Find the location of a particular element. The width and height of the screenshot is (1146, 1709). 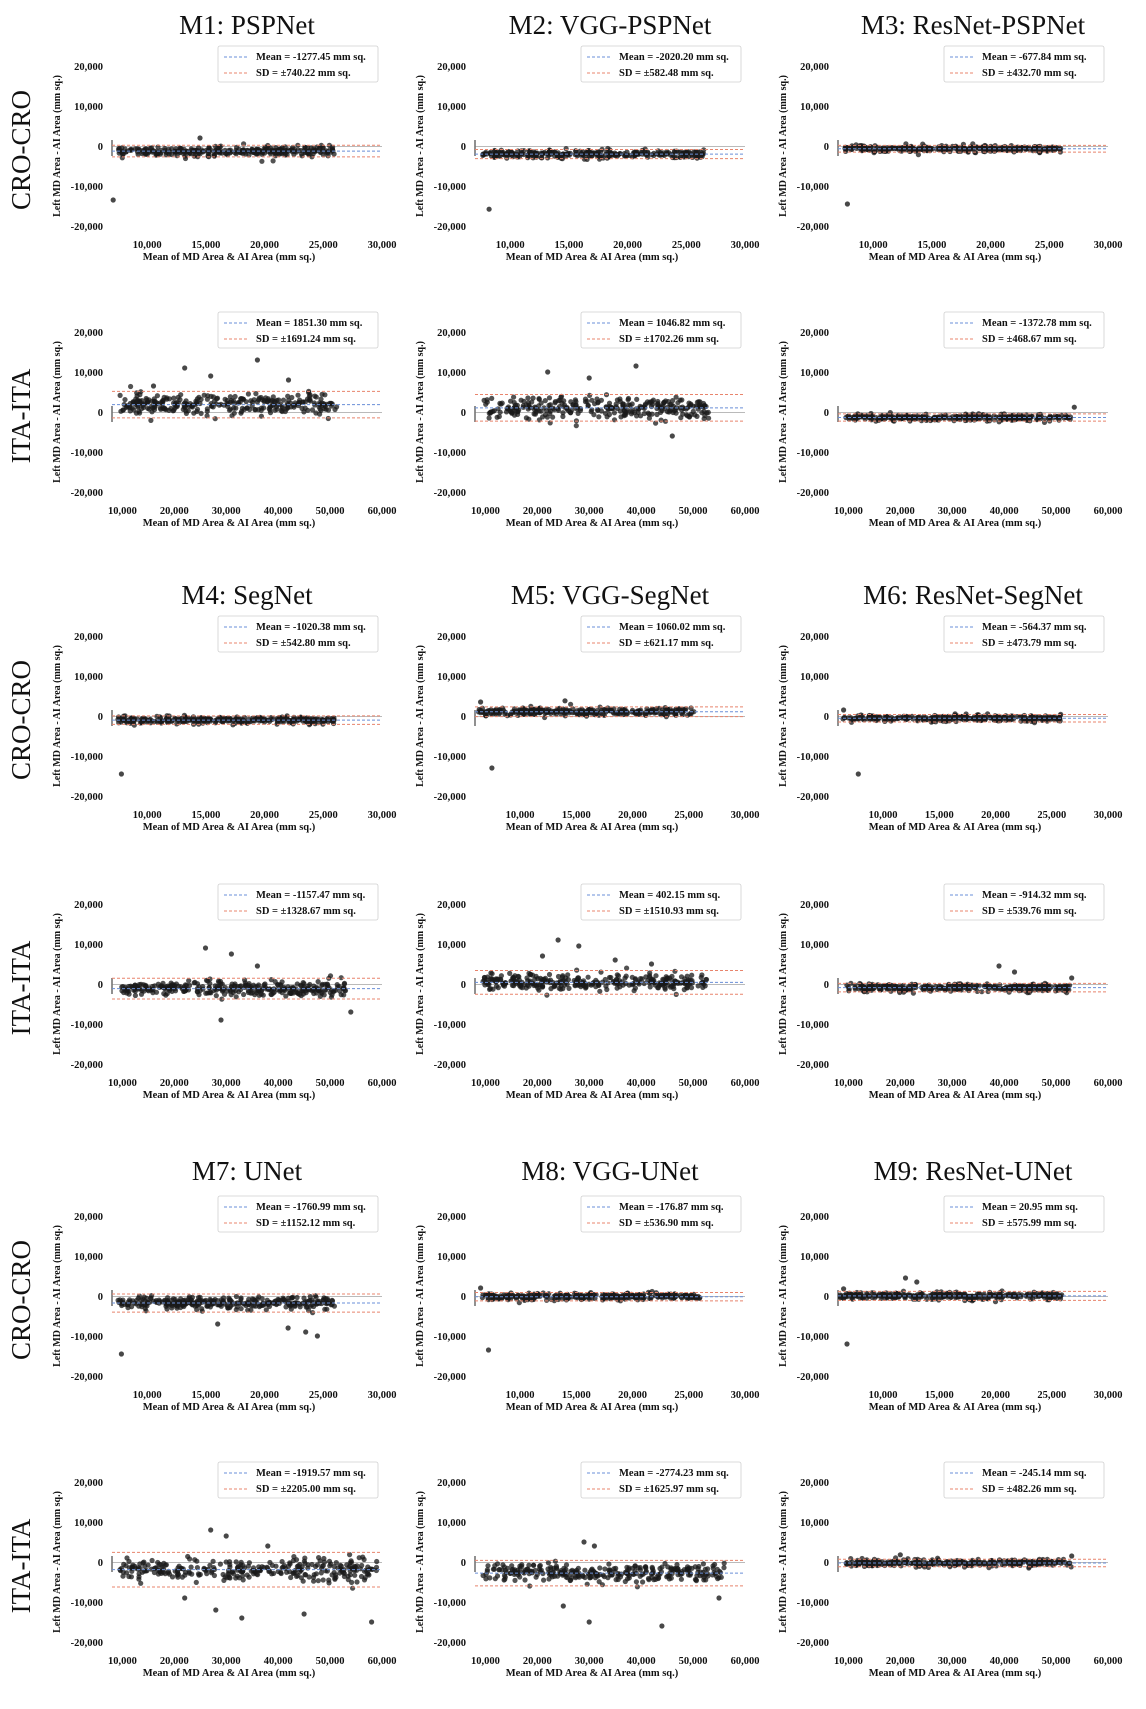

y-tick-label: -10,000 is located at coordinates (450, 1025).